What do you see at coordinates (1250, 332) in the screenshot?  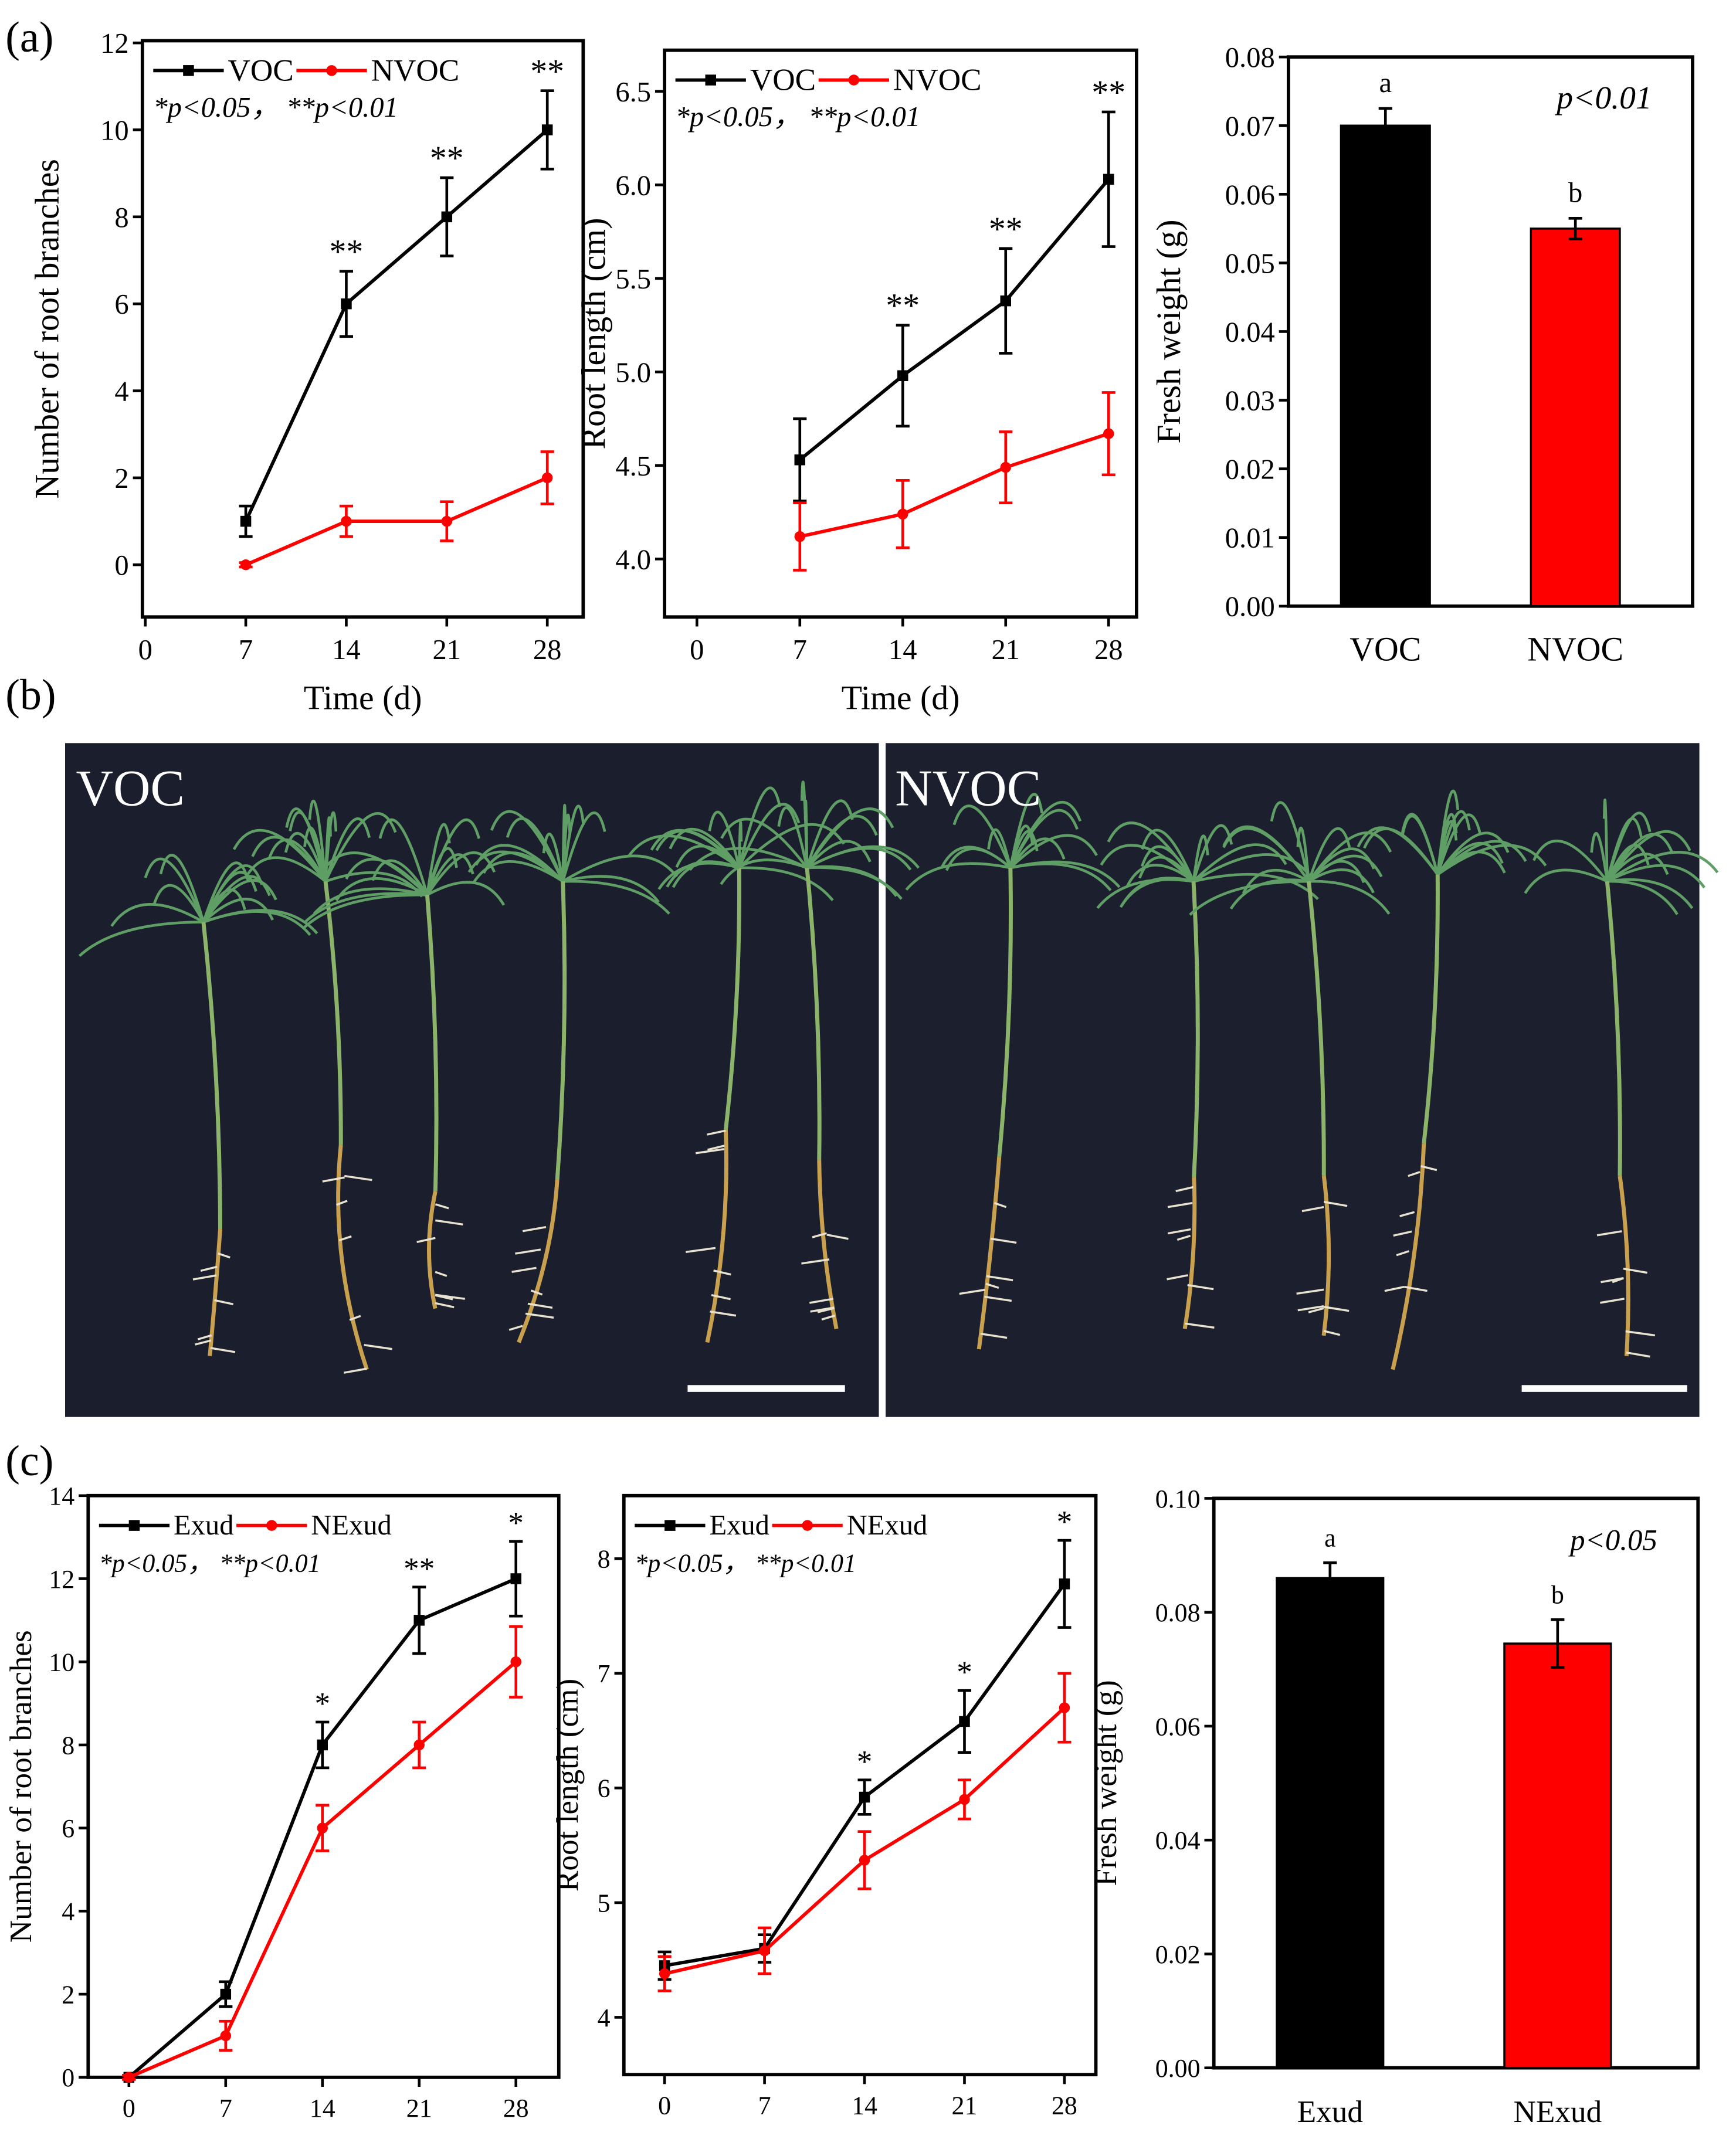 I see `y-tick-label: 0.04` at bounding box center [1250, 332].